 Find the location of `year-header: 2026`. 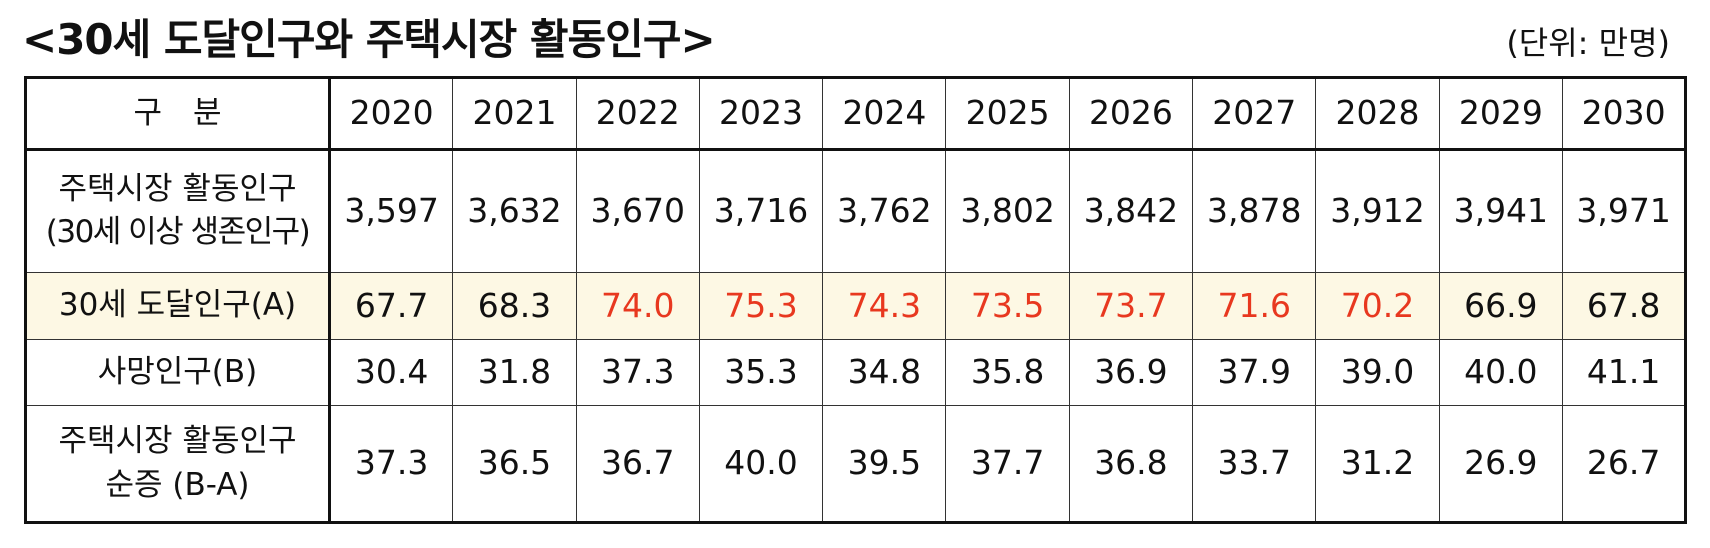

year-header: 2026 is located at coordinates (1131, 114).